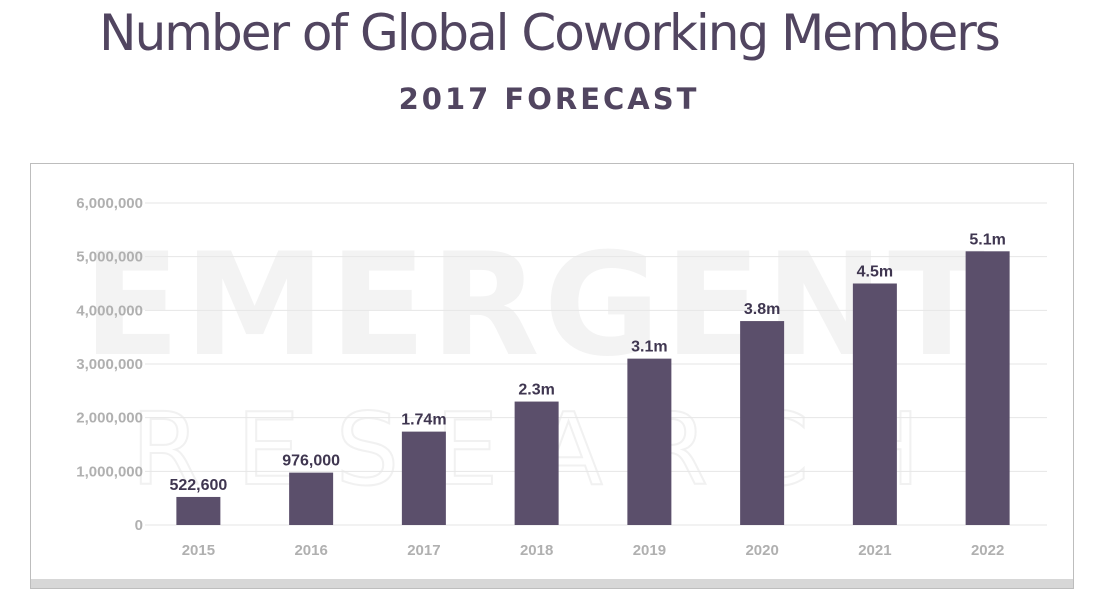 Image resolution: width=1098 pixels, height=605 pixels. I want to click on y-tick-label: 0, so click(139, 525).